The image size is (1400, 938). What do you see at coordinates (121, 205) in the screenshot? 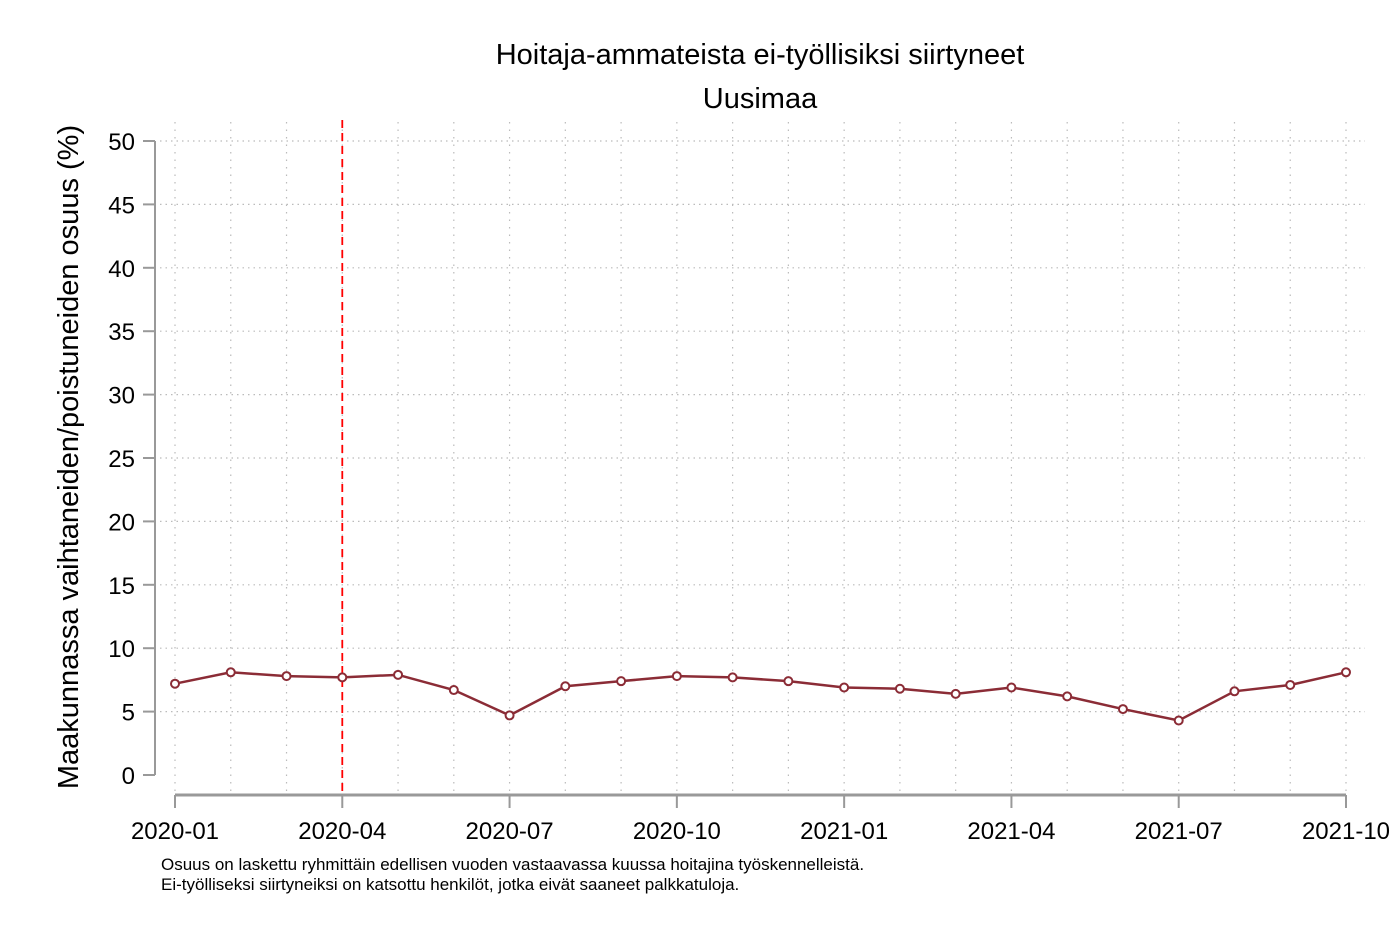
I see `y-tick-label: 45` at bounding box center [121, 205].